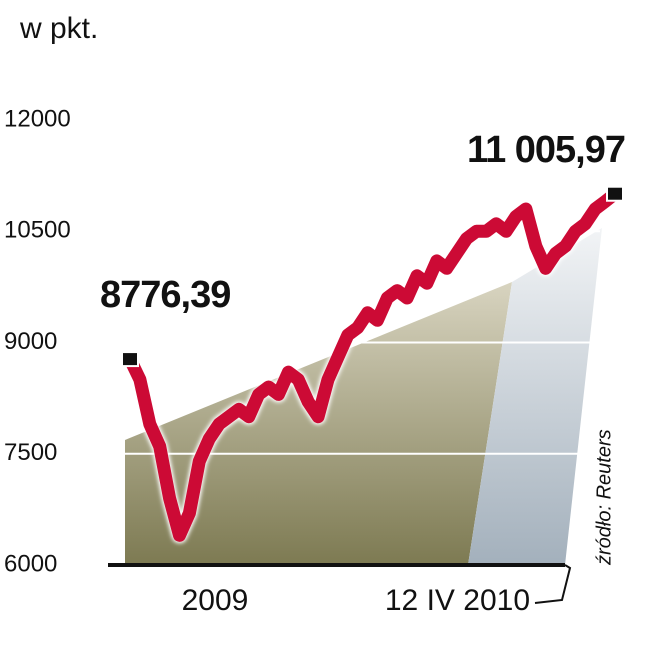 This screenshot has width=668, height=645. What do you see at coordinates (553, 584) in the screenshot?
I see `bracket` at bounding box center [553, 584].